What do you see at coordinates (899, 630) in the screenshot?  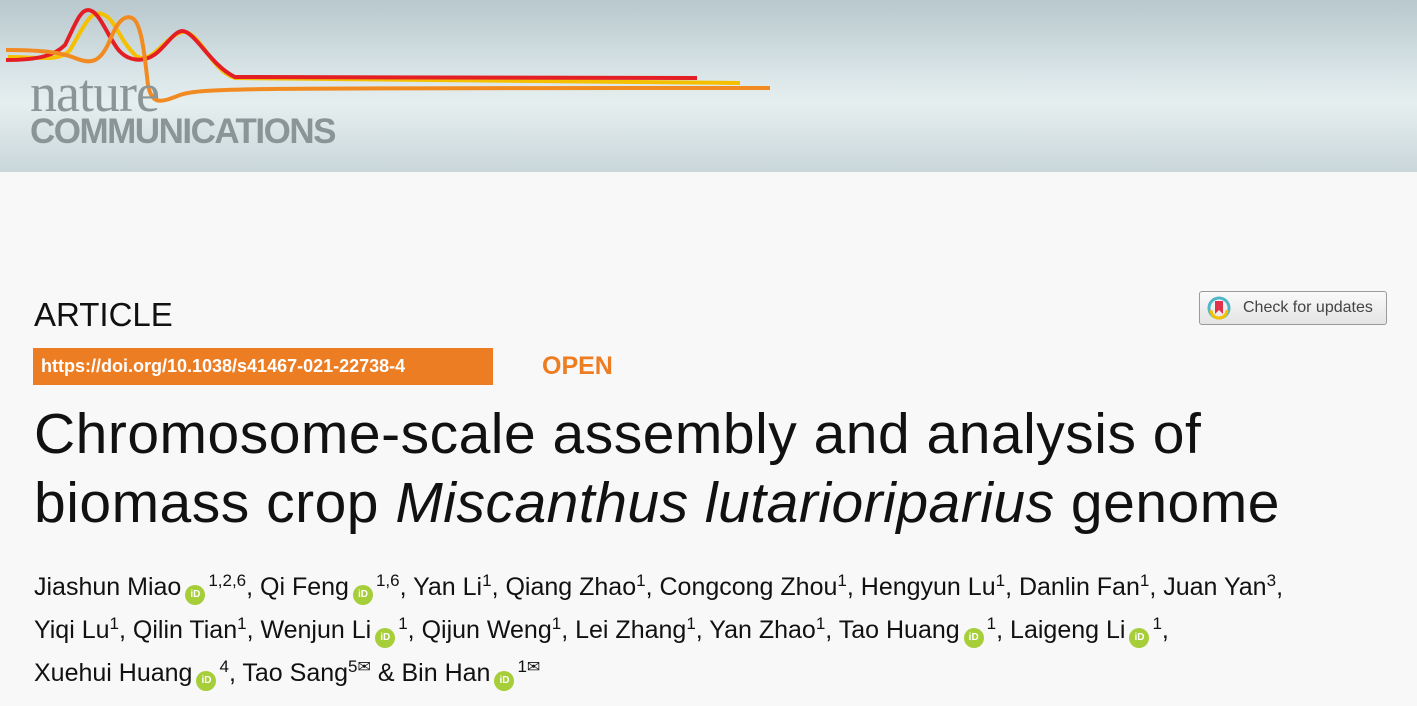 I see `author-name: Tao Huang` at bounding box center [899, 630].